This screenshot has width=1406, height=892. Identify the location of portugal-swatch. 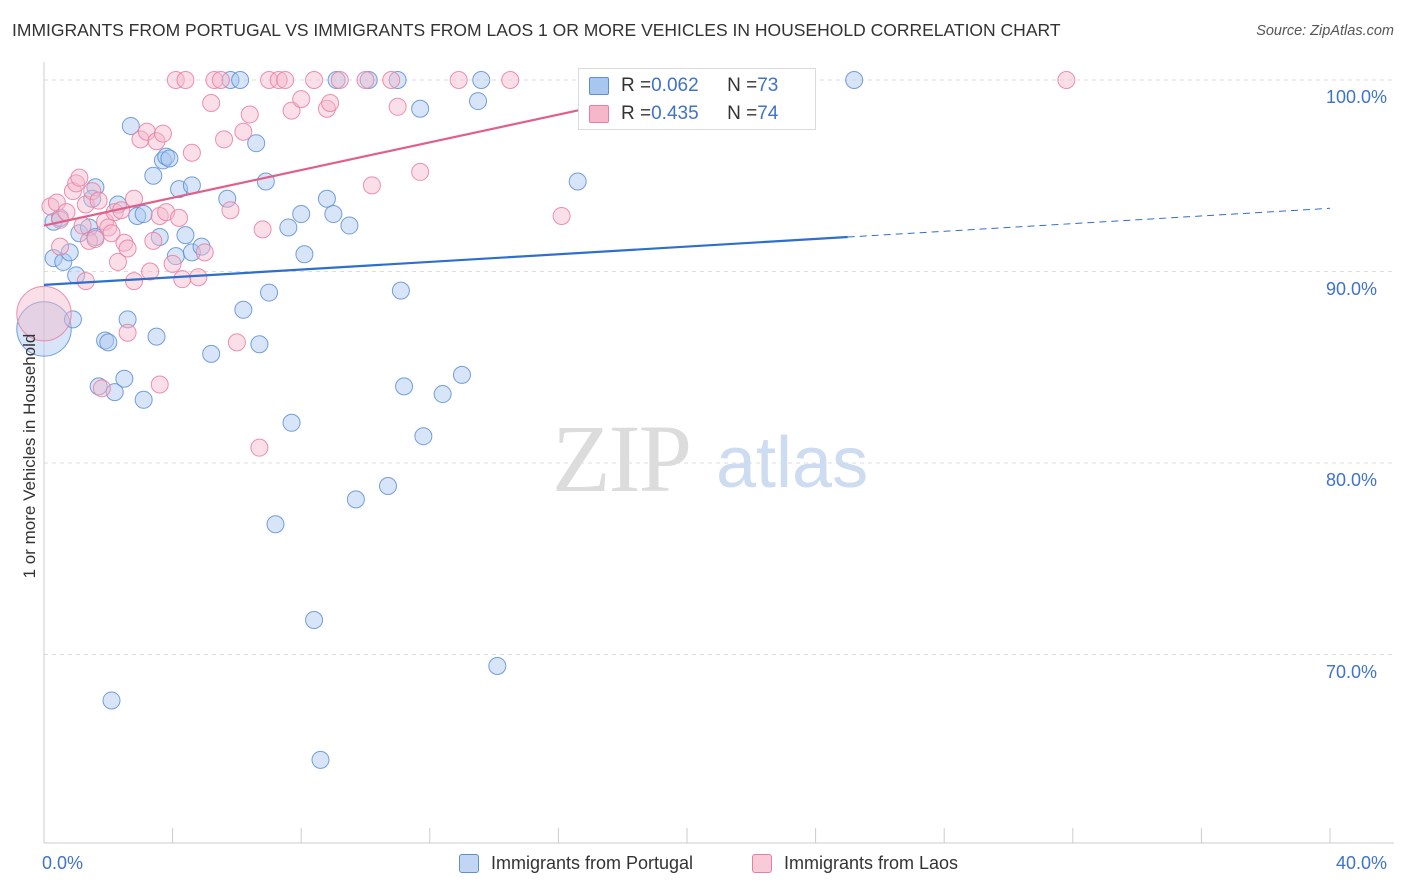
(599, 86).